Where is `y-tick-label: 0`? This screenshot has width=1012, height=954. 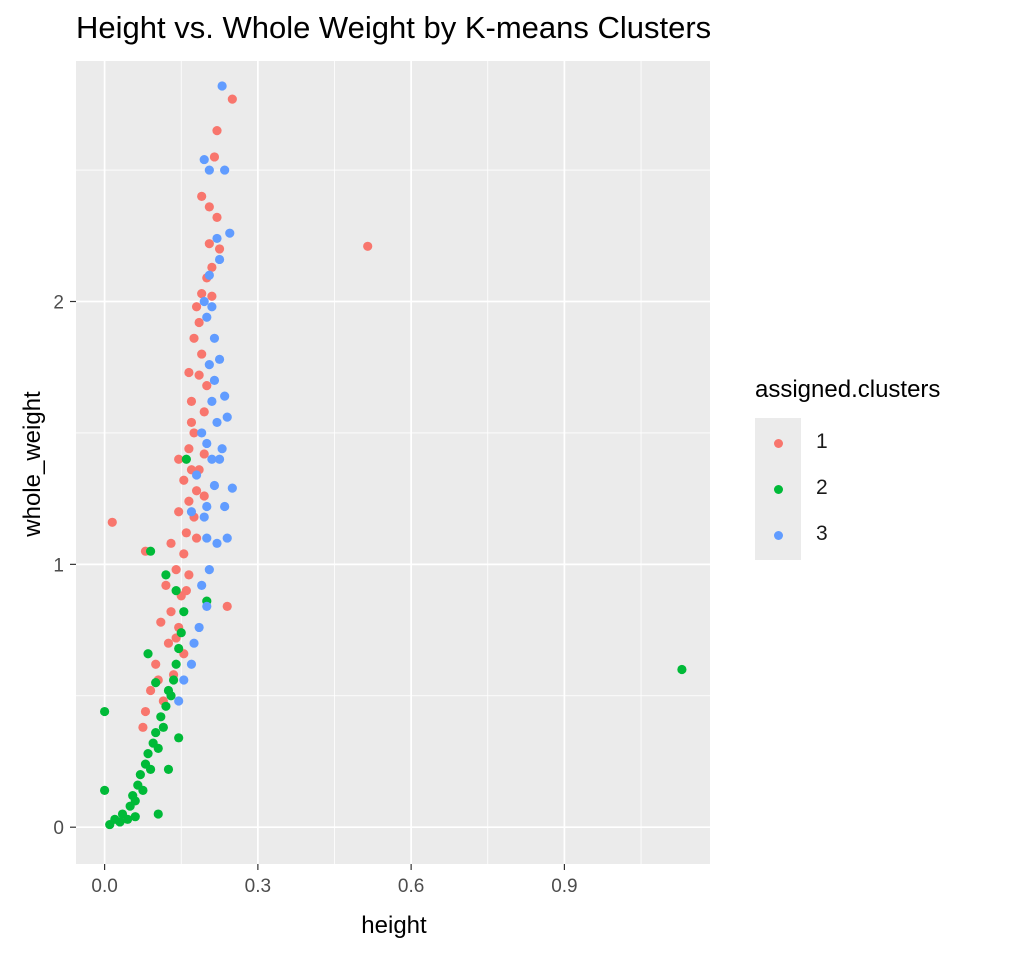 y-tick-label: 0 is located at coordinates (58, 828).